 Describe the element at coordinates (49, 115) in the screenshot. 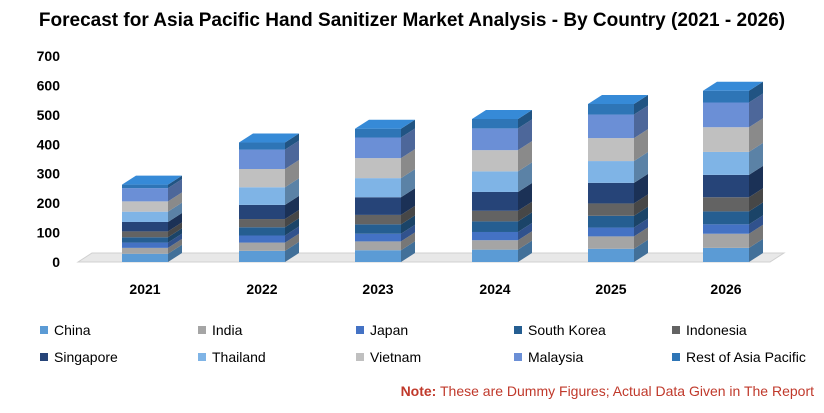

I see `y-tick-label: 500` at that location.